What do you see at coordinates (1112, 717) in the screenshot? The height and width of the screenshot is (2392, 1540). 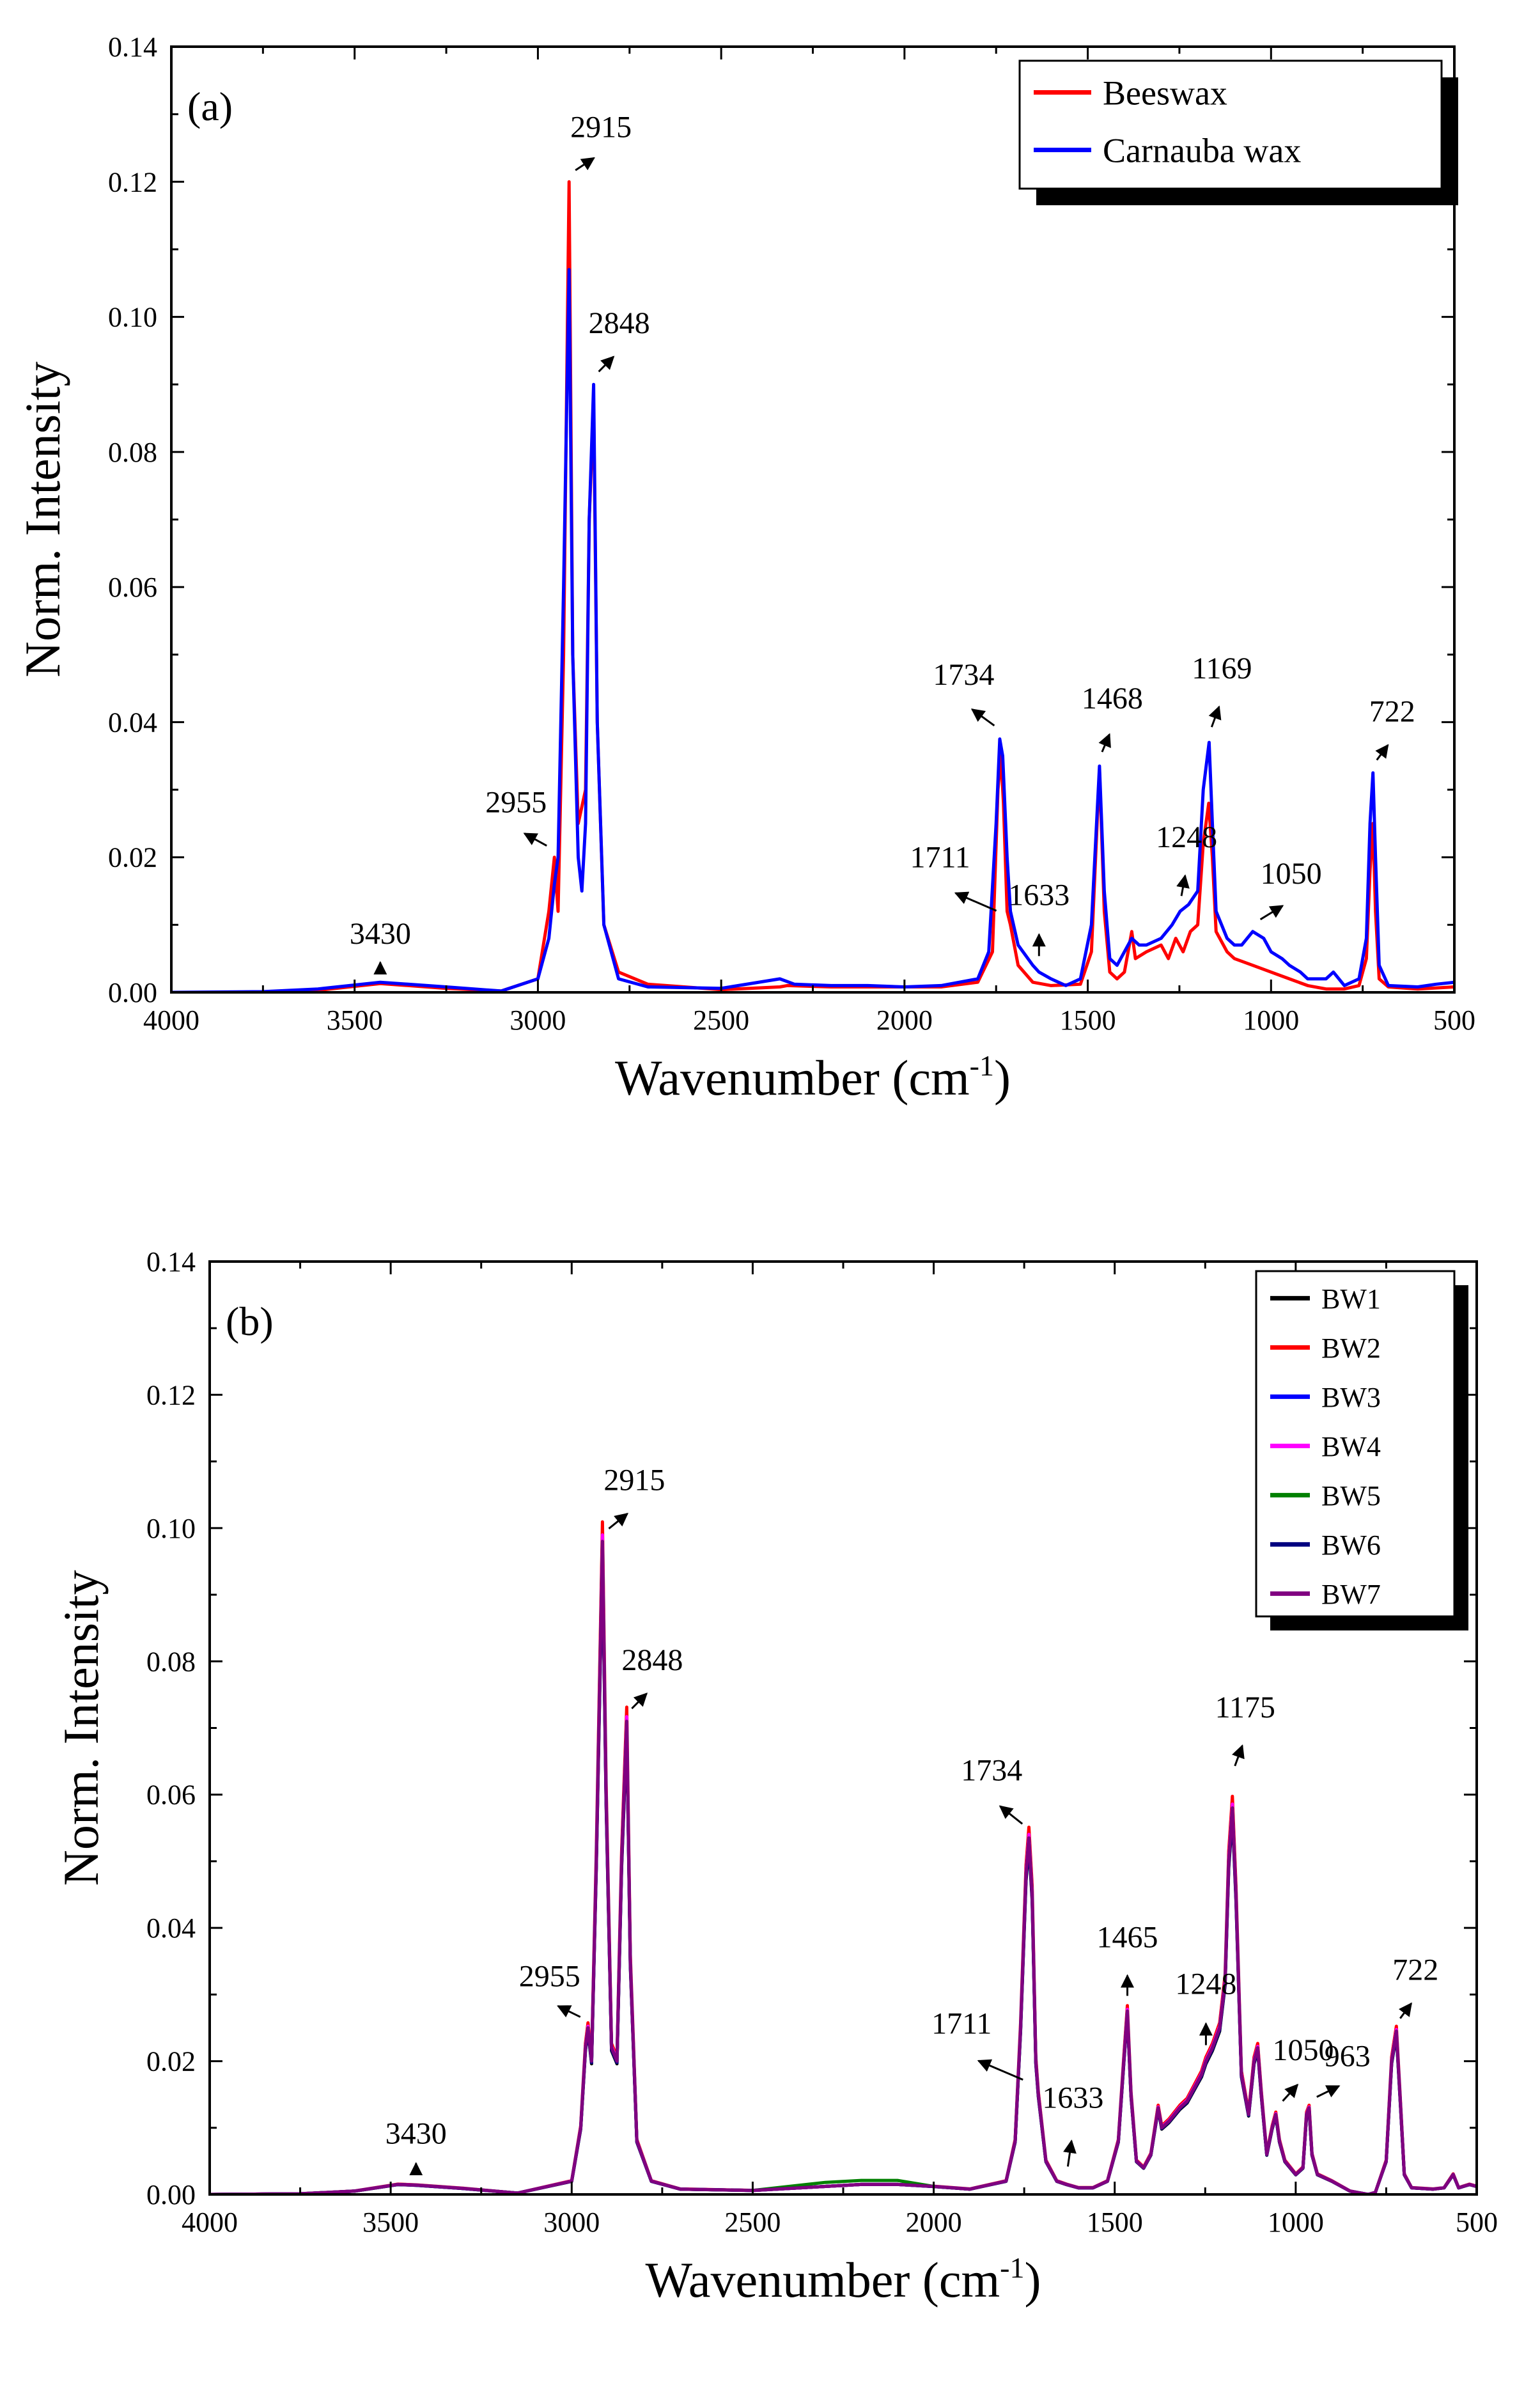 I see `annotation-1468: 1468` at bounding box center [1112, 717].